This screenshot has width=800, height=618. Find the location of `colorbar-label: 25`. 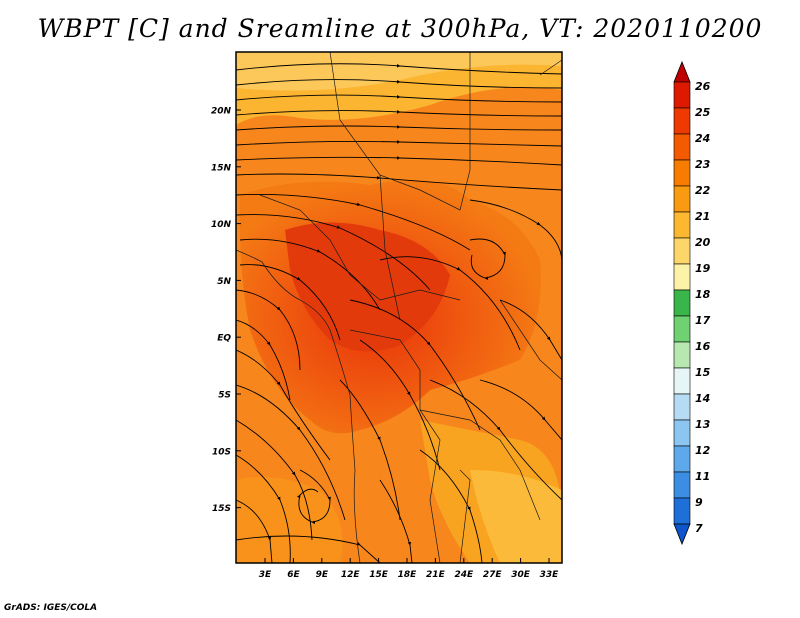

colorbar-label: 25 is located at coordinates (703, 112).